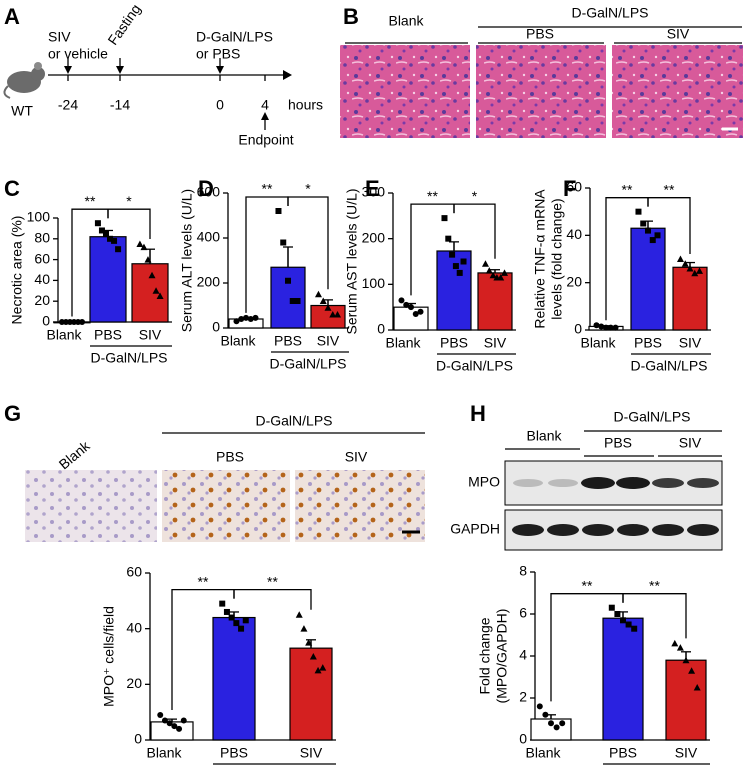 The image size is (749, 770). What do you see at coordinates (24, 80) in the screenshot?
I see `mouse-icon` at bounding box center [24, 80].